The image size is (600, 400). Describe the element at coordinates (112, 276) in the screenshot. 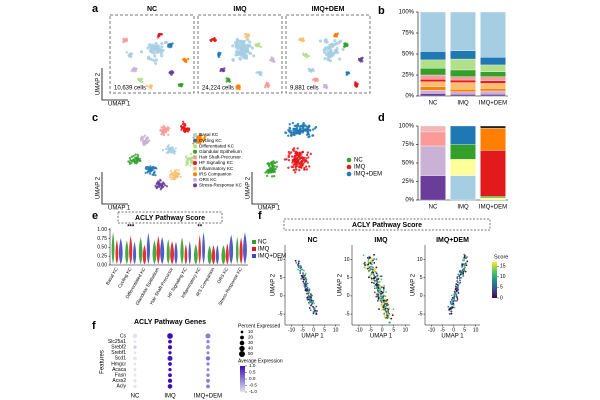

I see `x-tick-label: Basal KC` at that location.